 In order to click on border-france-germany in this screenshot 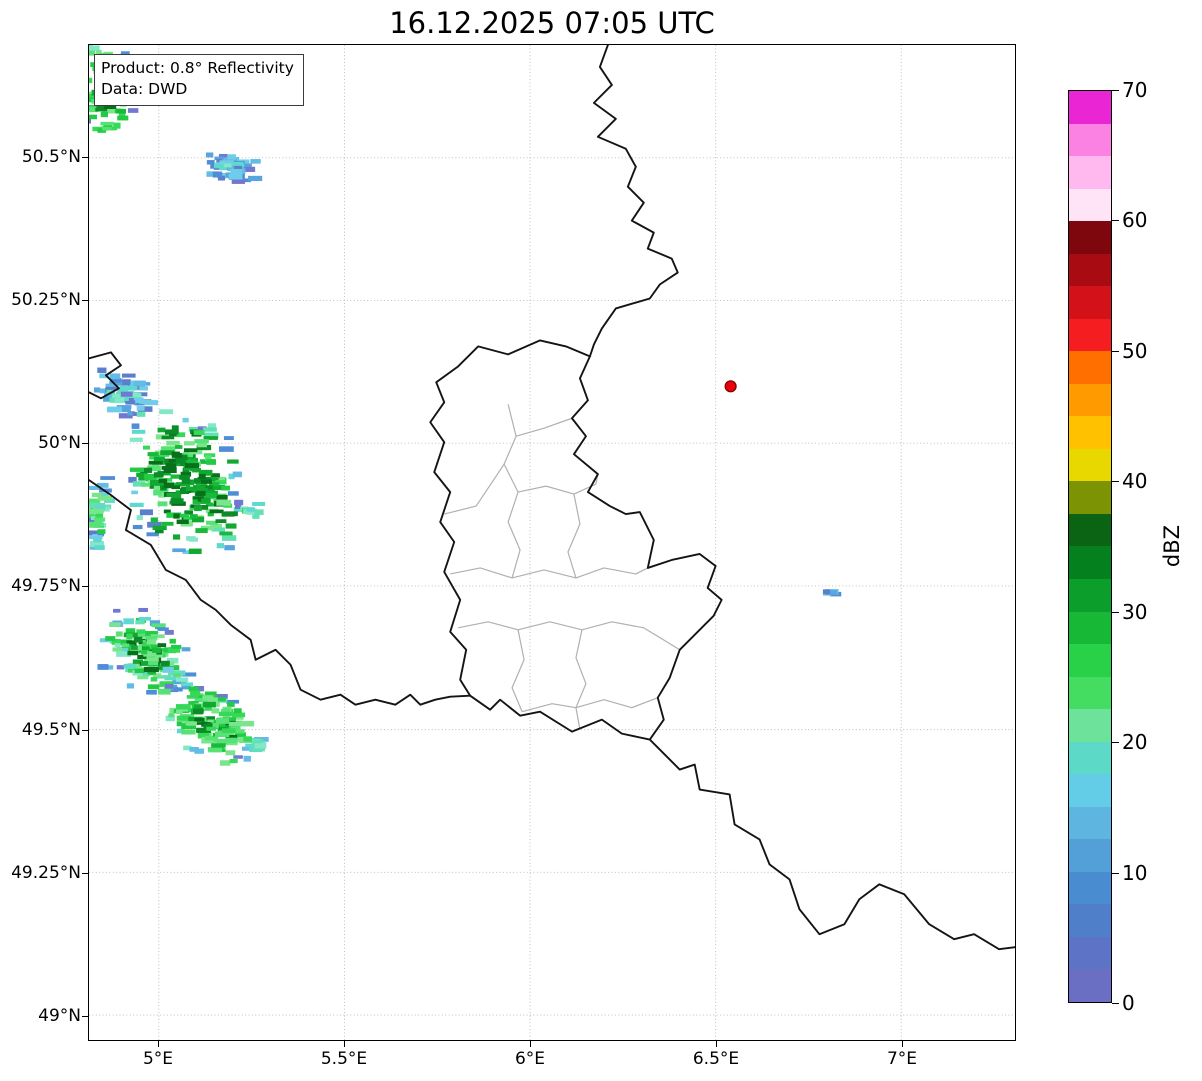, I will do `click(831, 844)`.